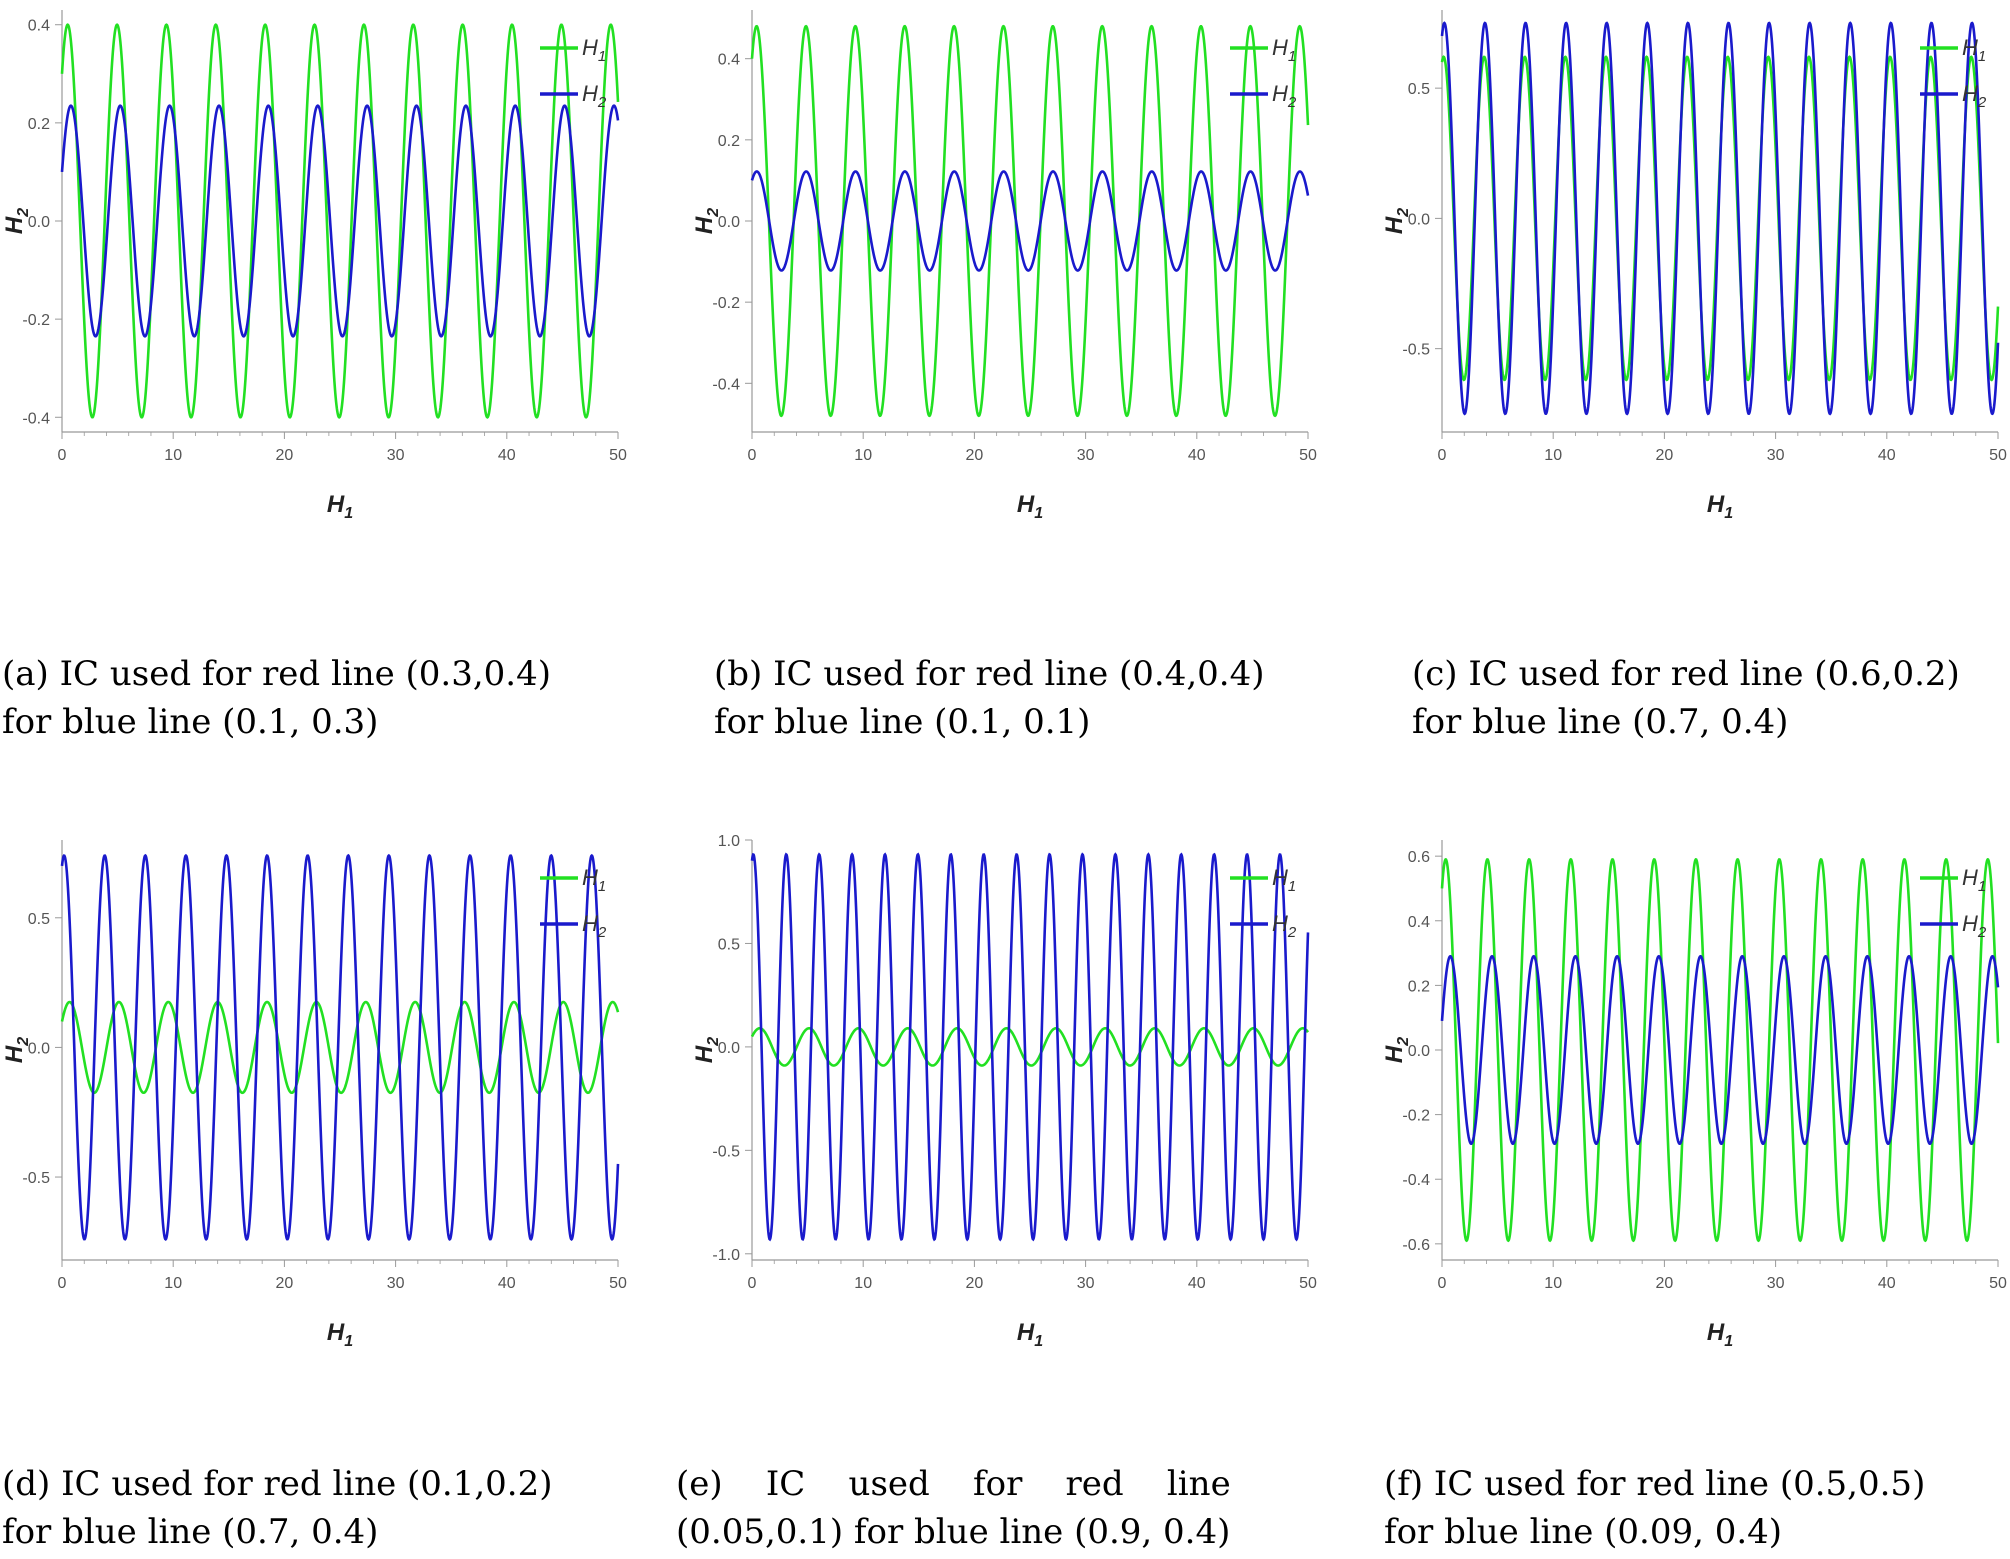  What do you see at coordinates (989, 674) in the screenshot?
I see `caption-b-line1: (b) IC used for red line (0.4,0.4)` at bounding box center [989, 674].